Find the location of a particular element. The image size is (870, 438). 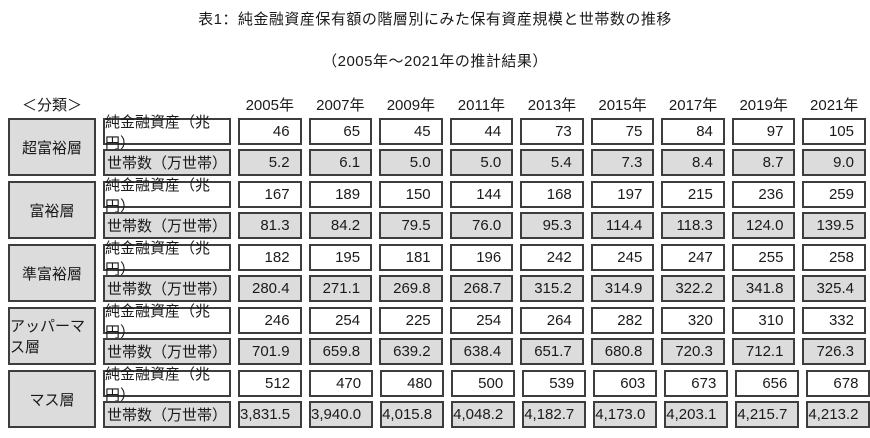

household-value-cell: 322.2 is located at coordinates (693, 288).